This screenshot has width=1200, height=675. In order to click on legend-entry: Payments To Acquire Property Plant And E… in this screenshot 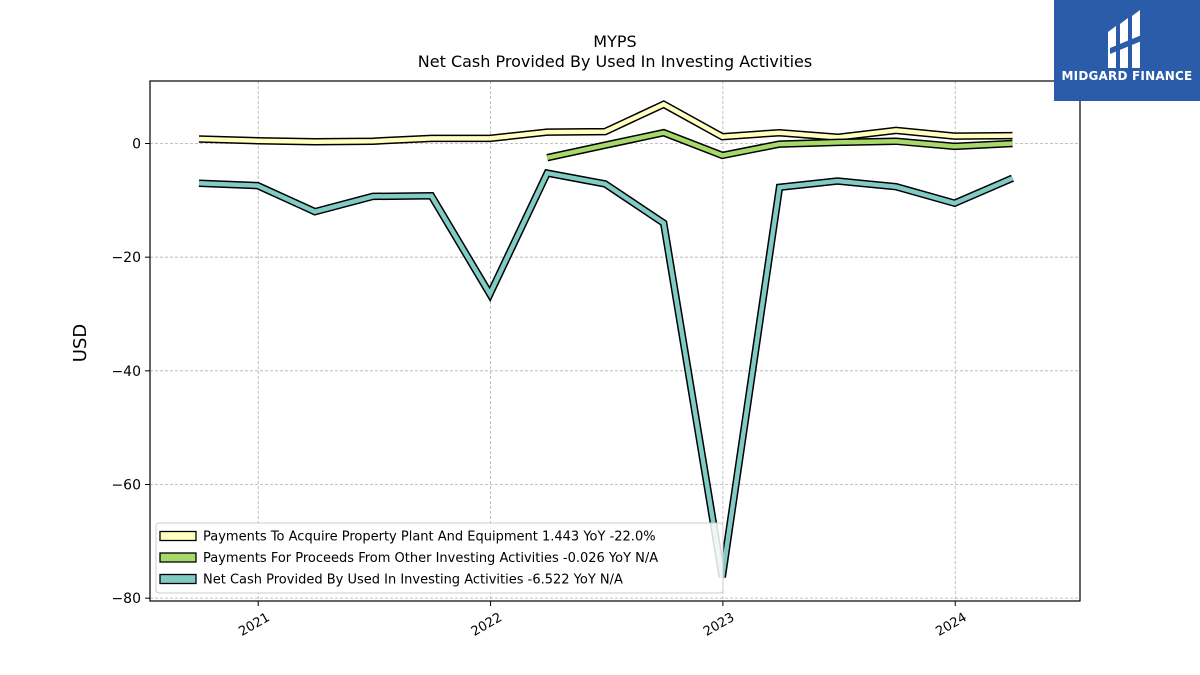, I will do `click(429, 537)`.